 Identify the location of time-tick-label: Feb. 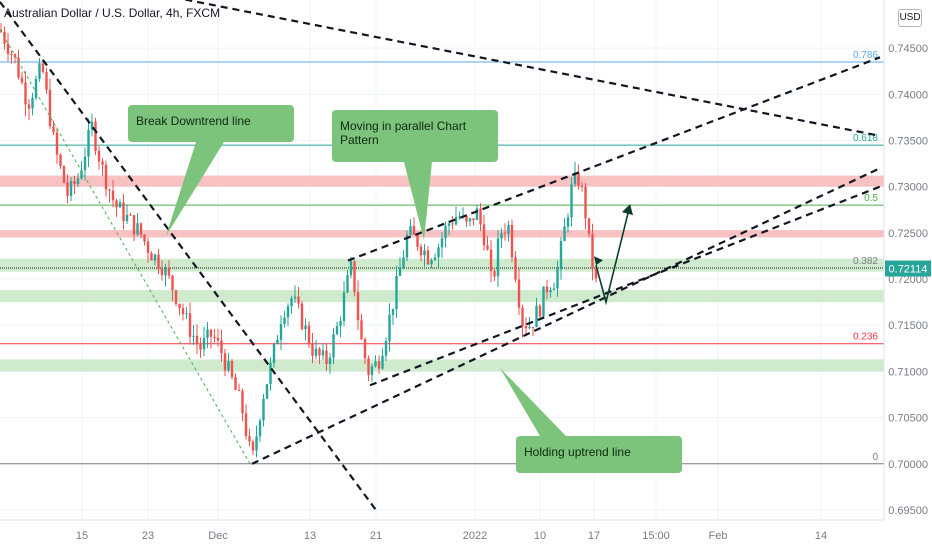
(718, 536).